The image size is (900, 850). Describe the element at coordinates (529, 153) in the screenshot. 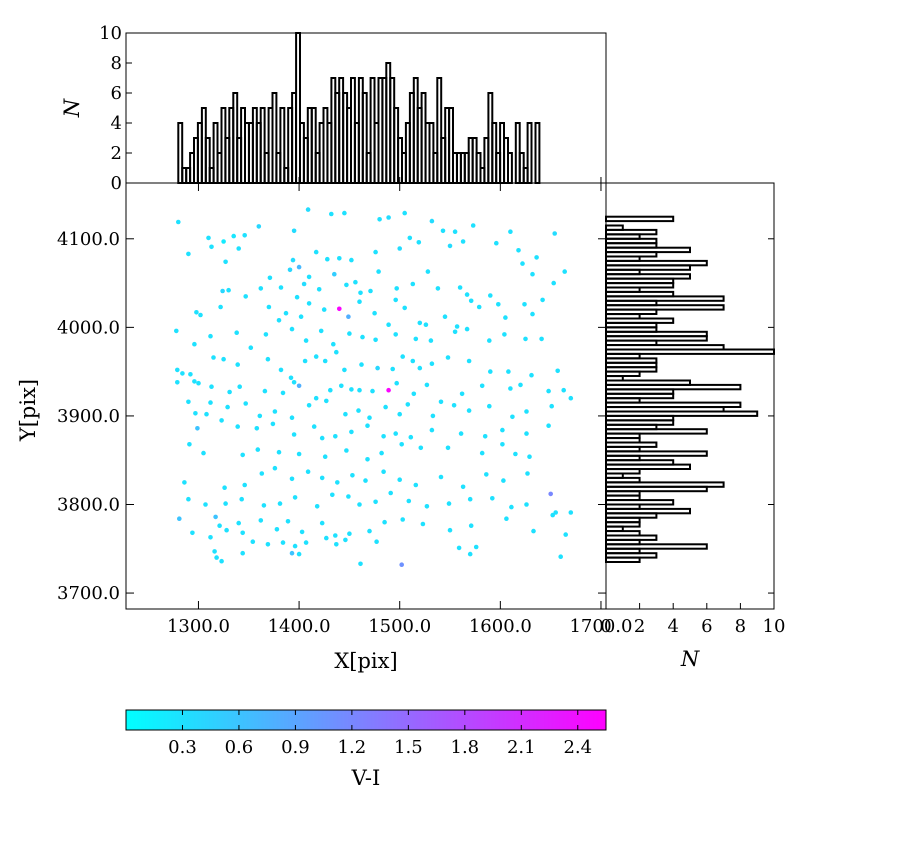

I see `top-histogram-bar` at that location.